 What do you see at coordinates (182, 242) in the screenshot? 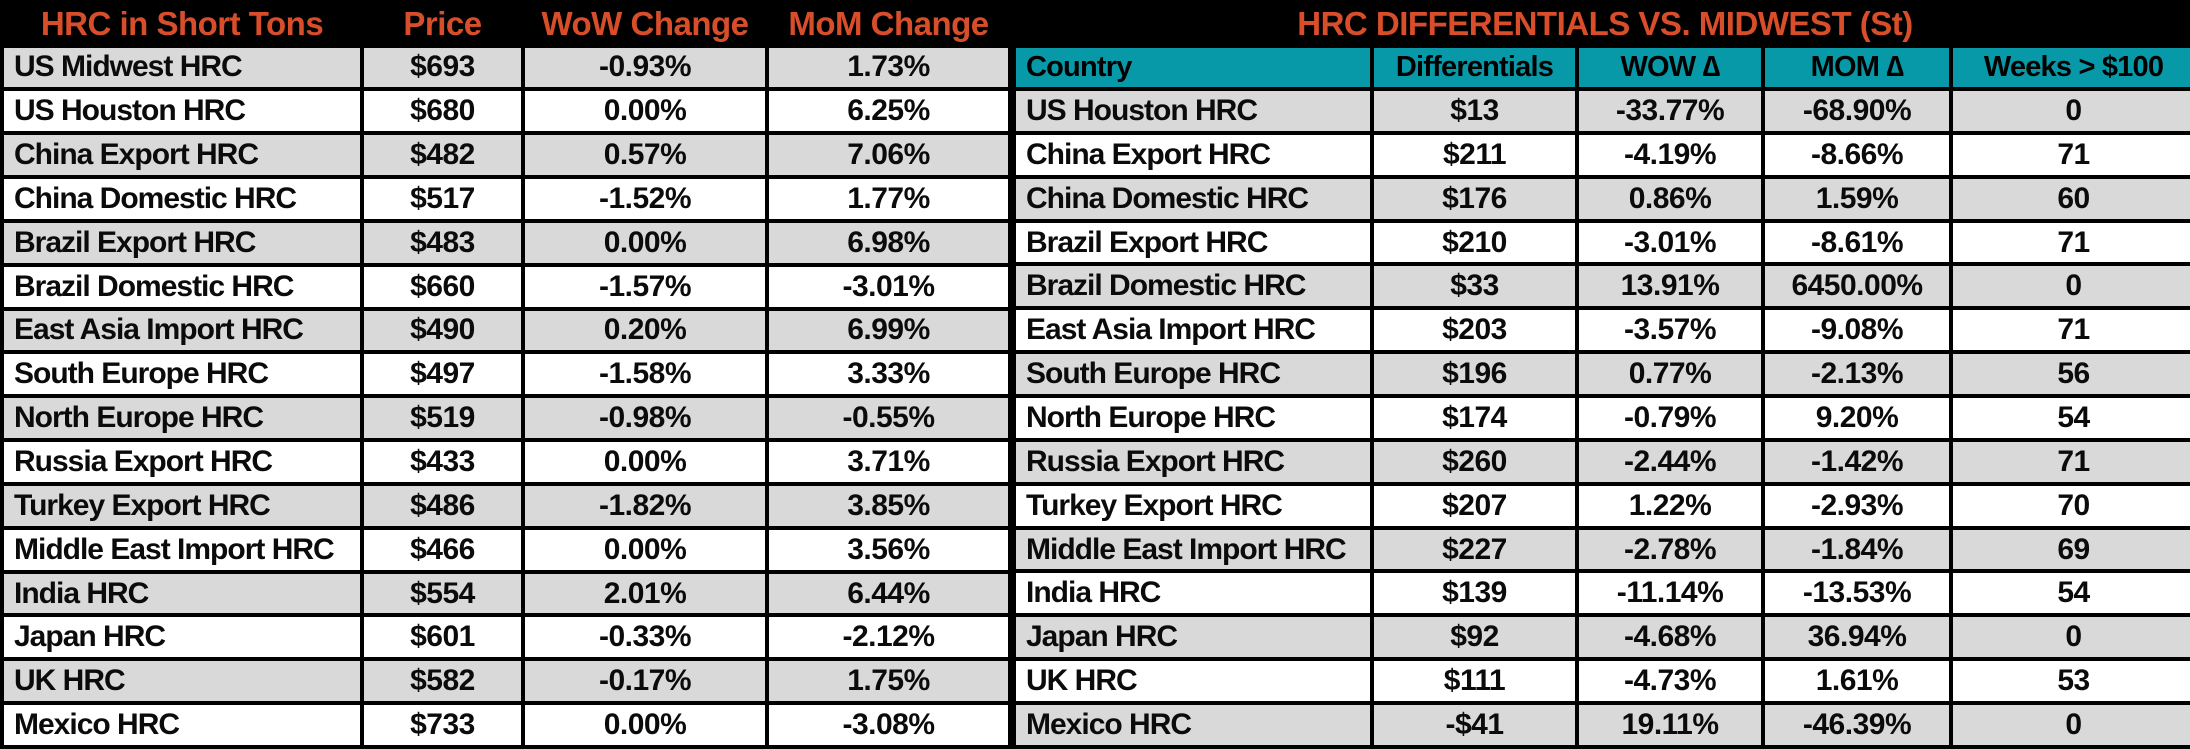
I see `row-label-cell: Brazil Export HRC` at bounding box center [182, 242].